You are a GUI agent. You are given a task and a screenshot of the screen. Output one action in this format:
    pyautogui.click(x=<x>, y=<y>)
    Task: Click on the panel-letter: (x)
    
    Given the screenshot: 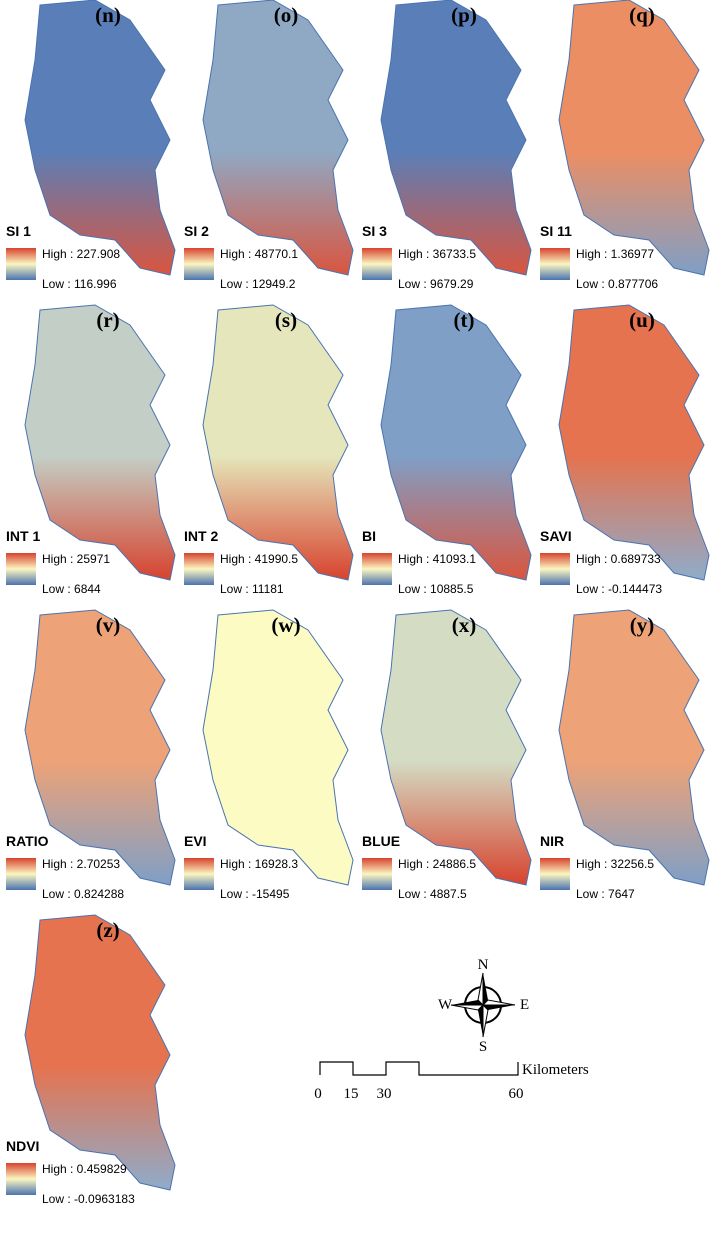 What is the action you would take?
    pyautogui.click(x=464, y=625)
    